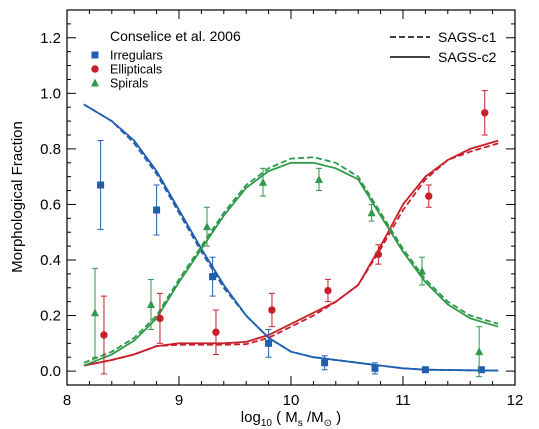 Image resolution: width=539 pixels, height=429 pixels. What do you see at coordinates (50, 316) in the screenshot?
I see `y-tick-label: 0.2` at bounding box center [50, 316].